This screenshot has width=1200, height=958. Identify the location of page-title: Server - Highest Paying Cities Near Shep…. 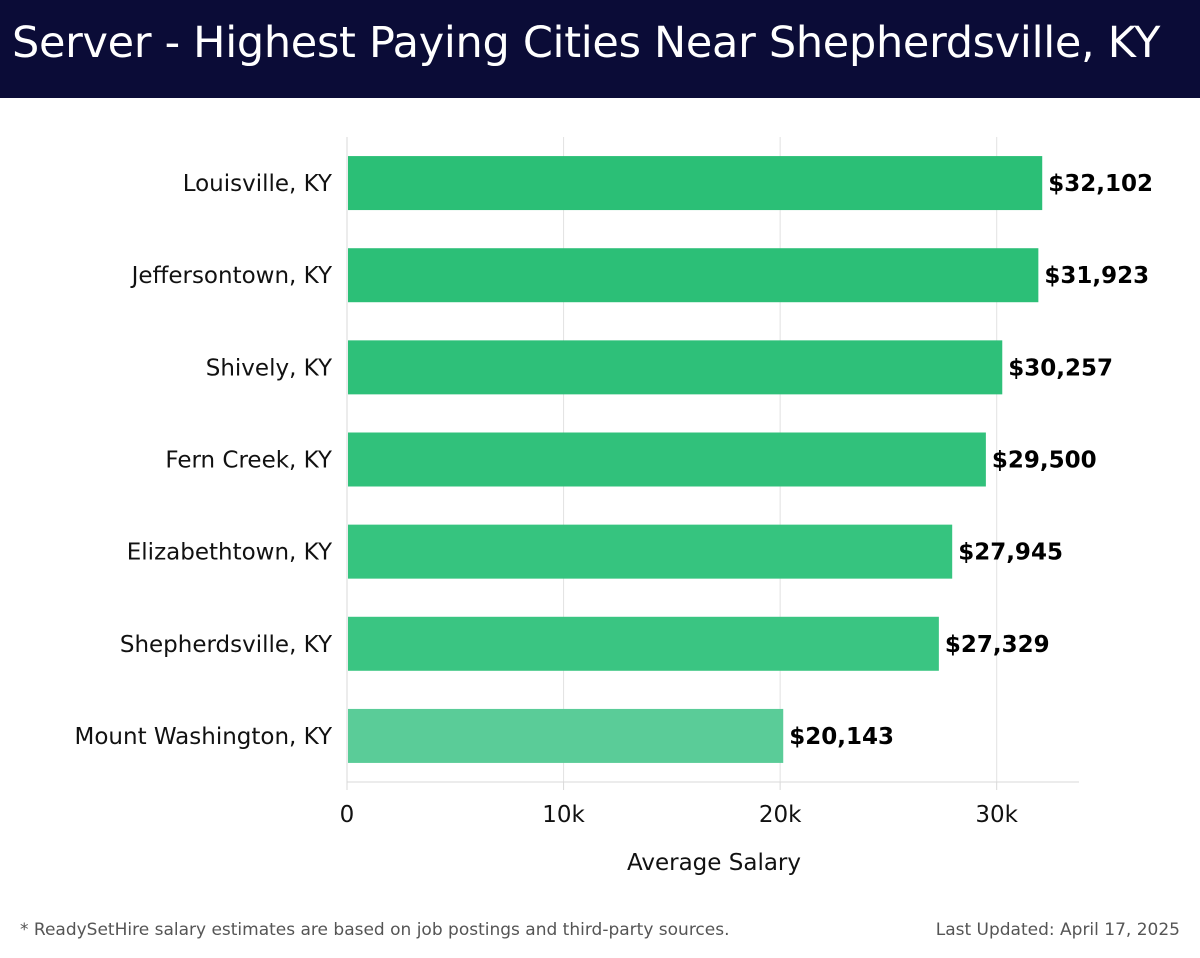
(586, 43).